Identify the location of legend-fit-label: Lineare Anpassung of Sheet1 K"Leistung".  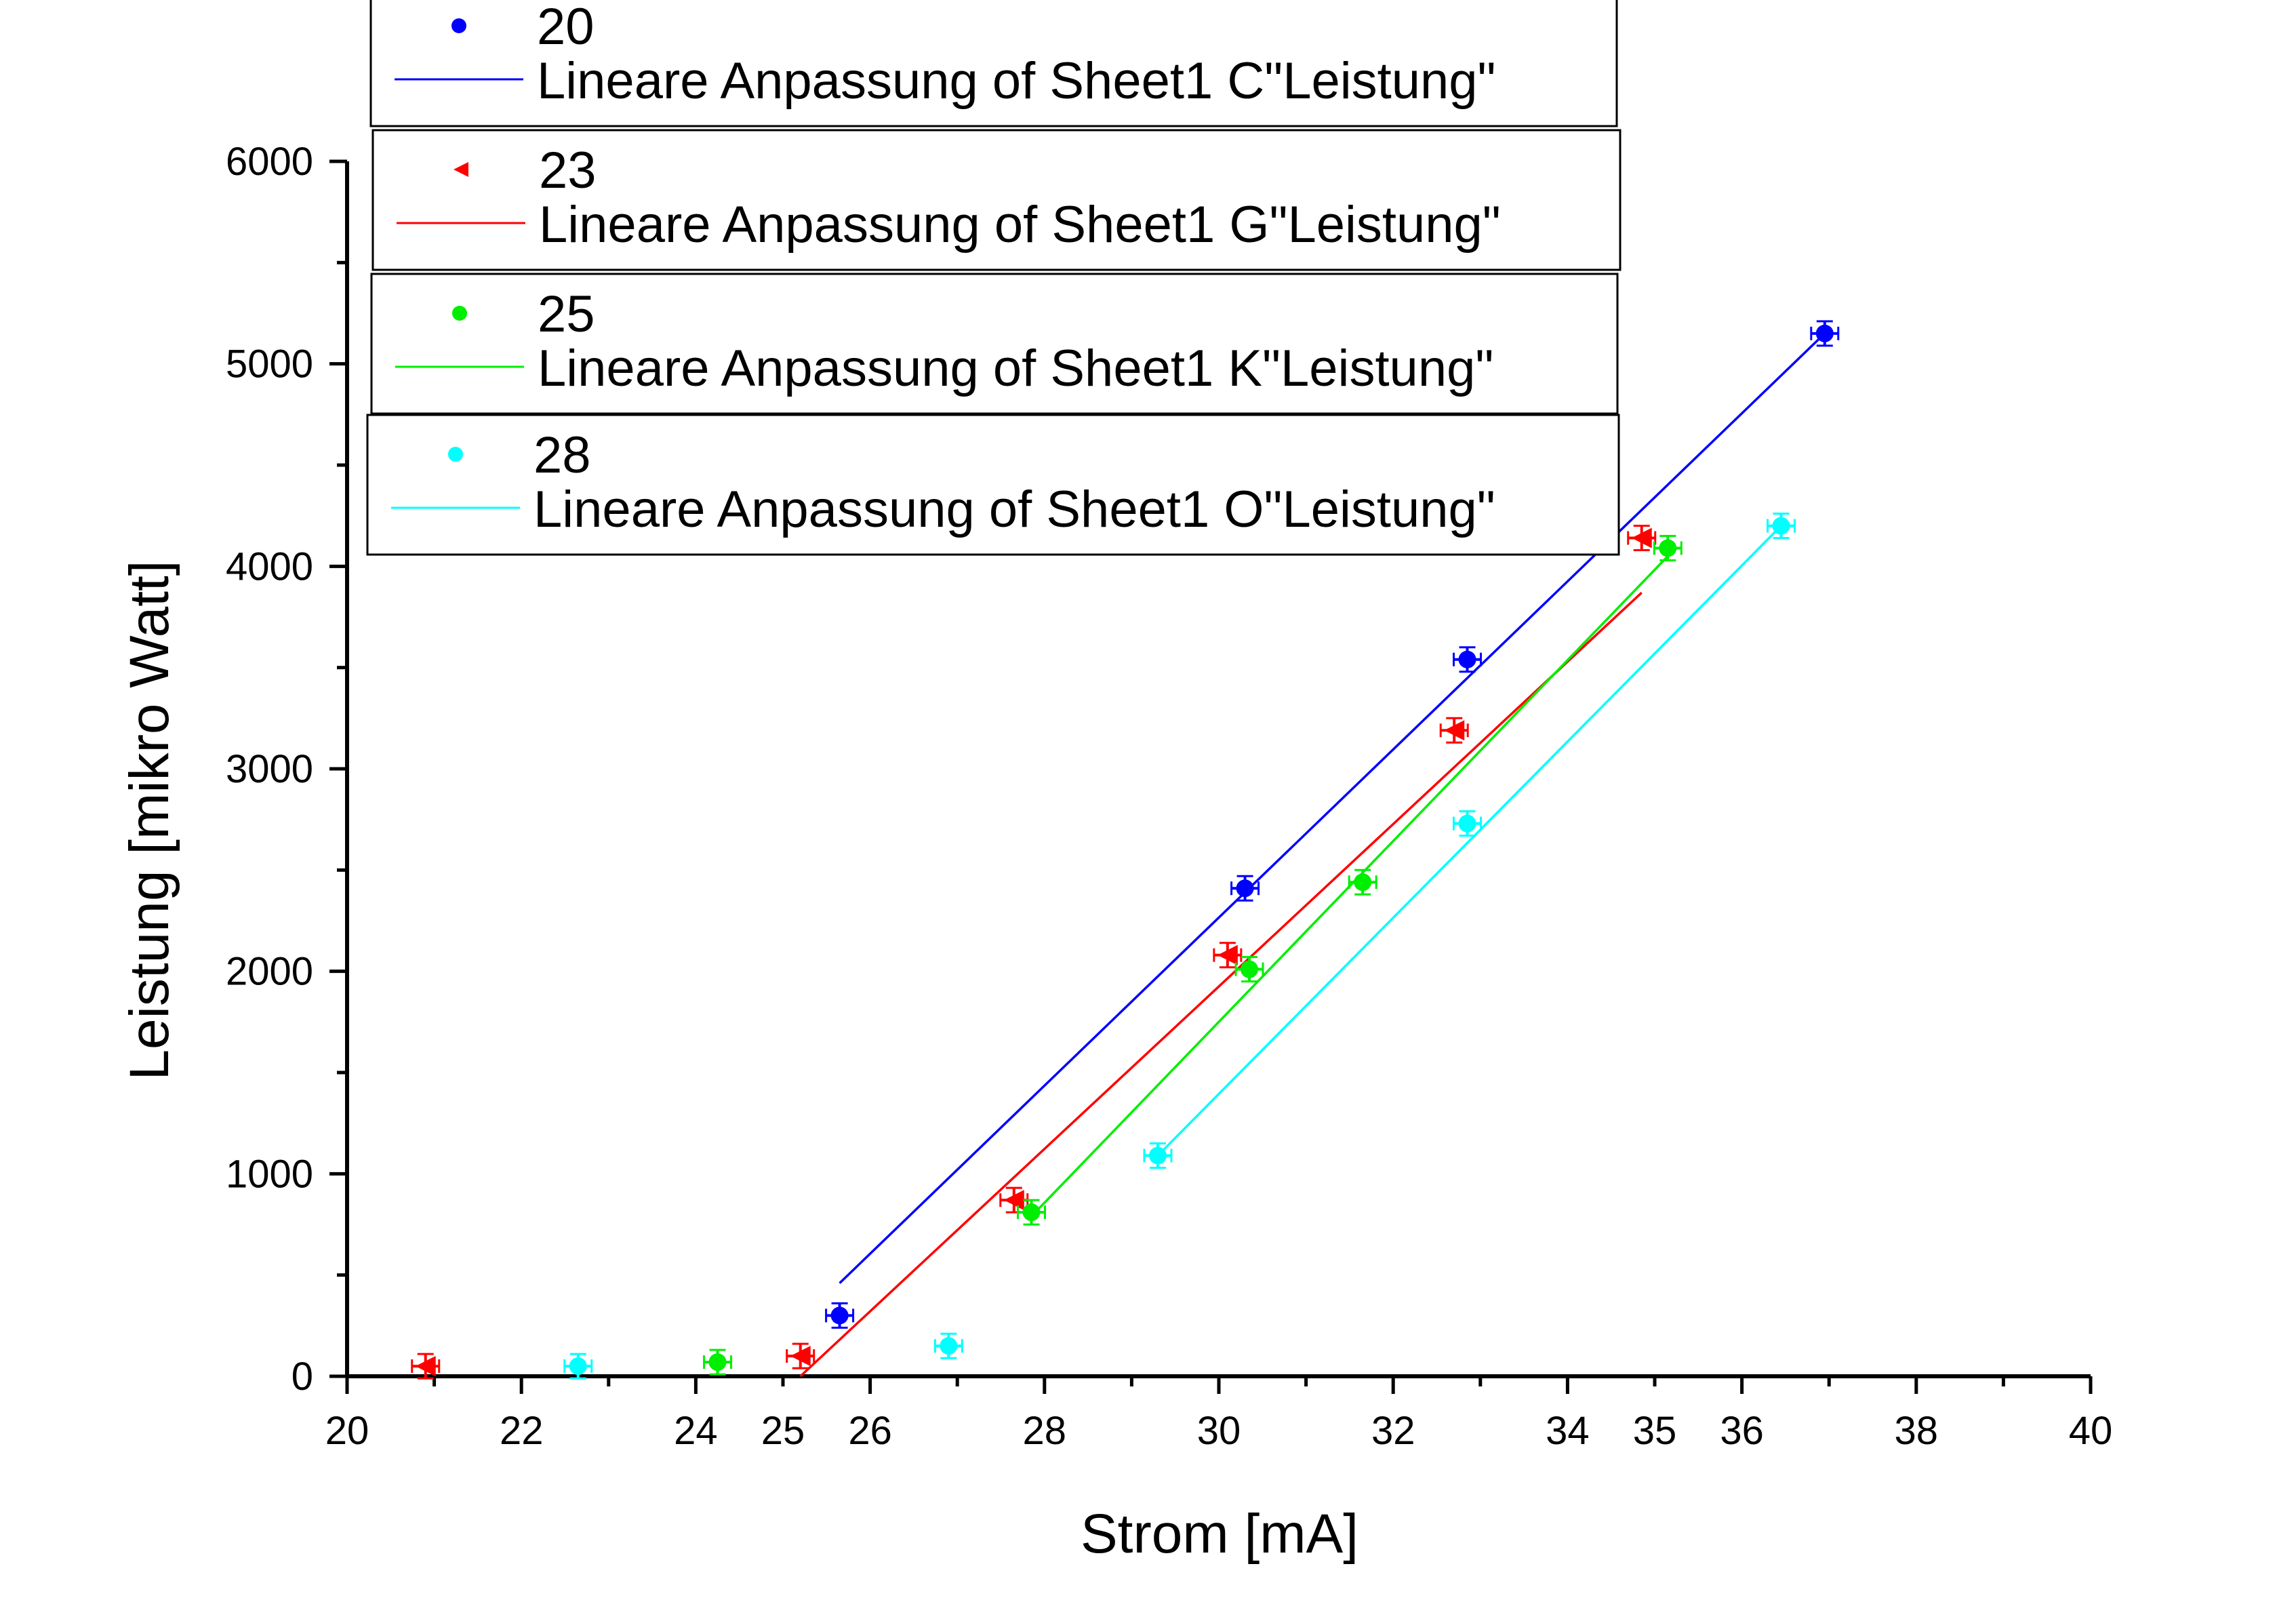
(1015, 368).